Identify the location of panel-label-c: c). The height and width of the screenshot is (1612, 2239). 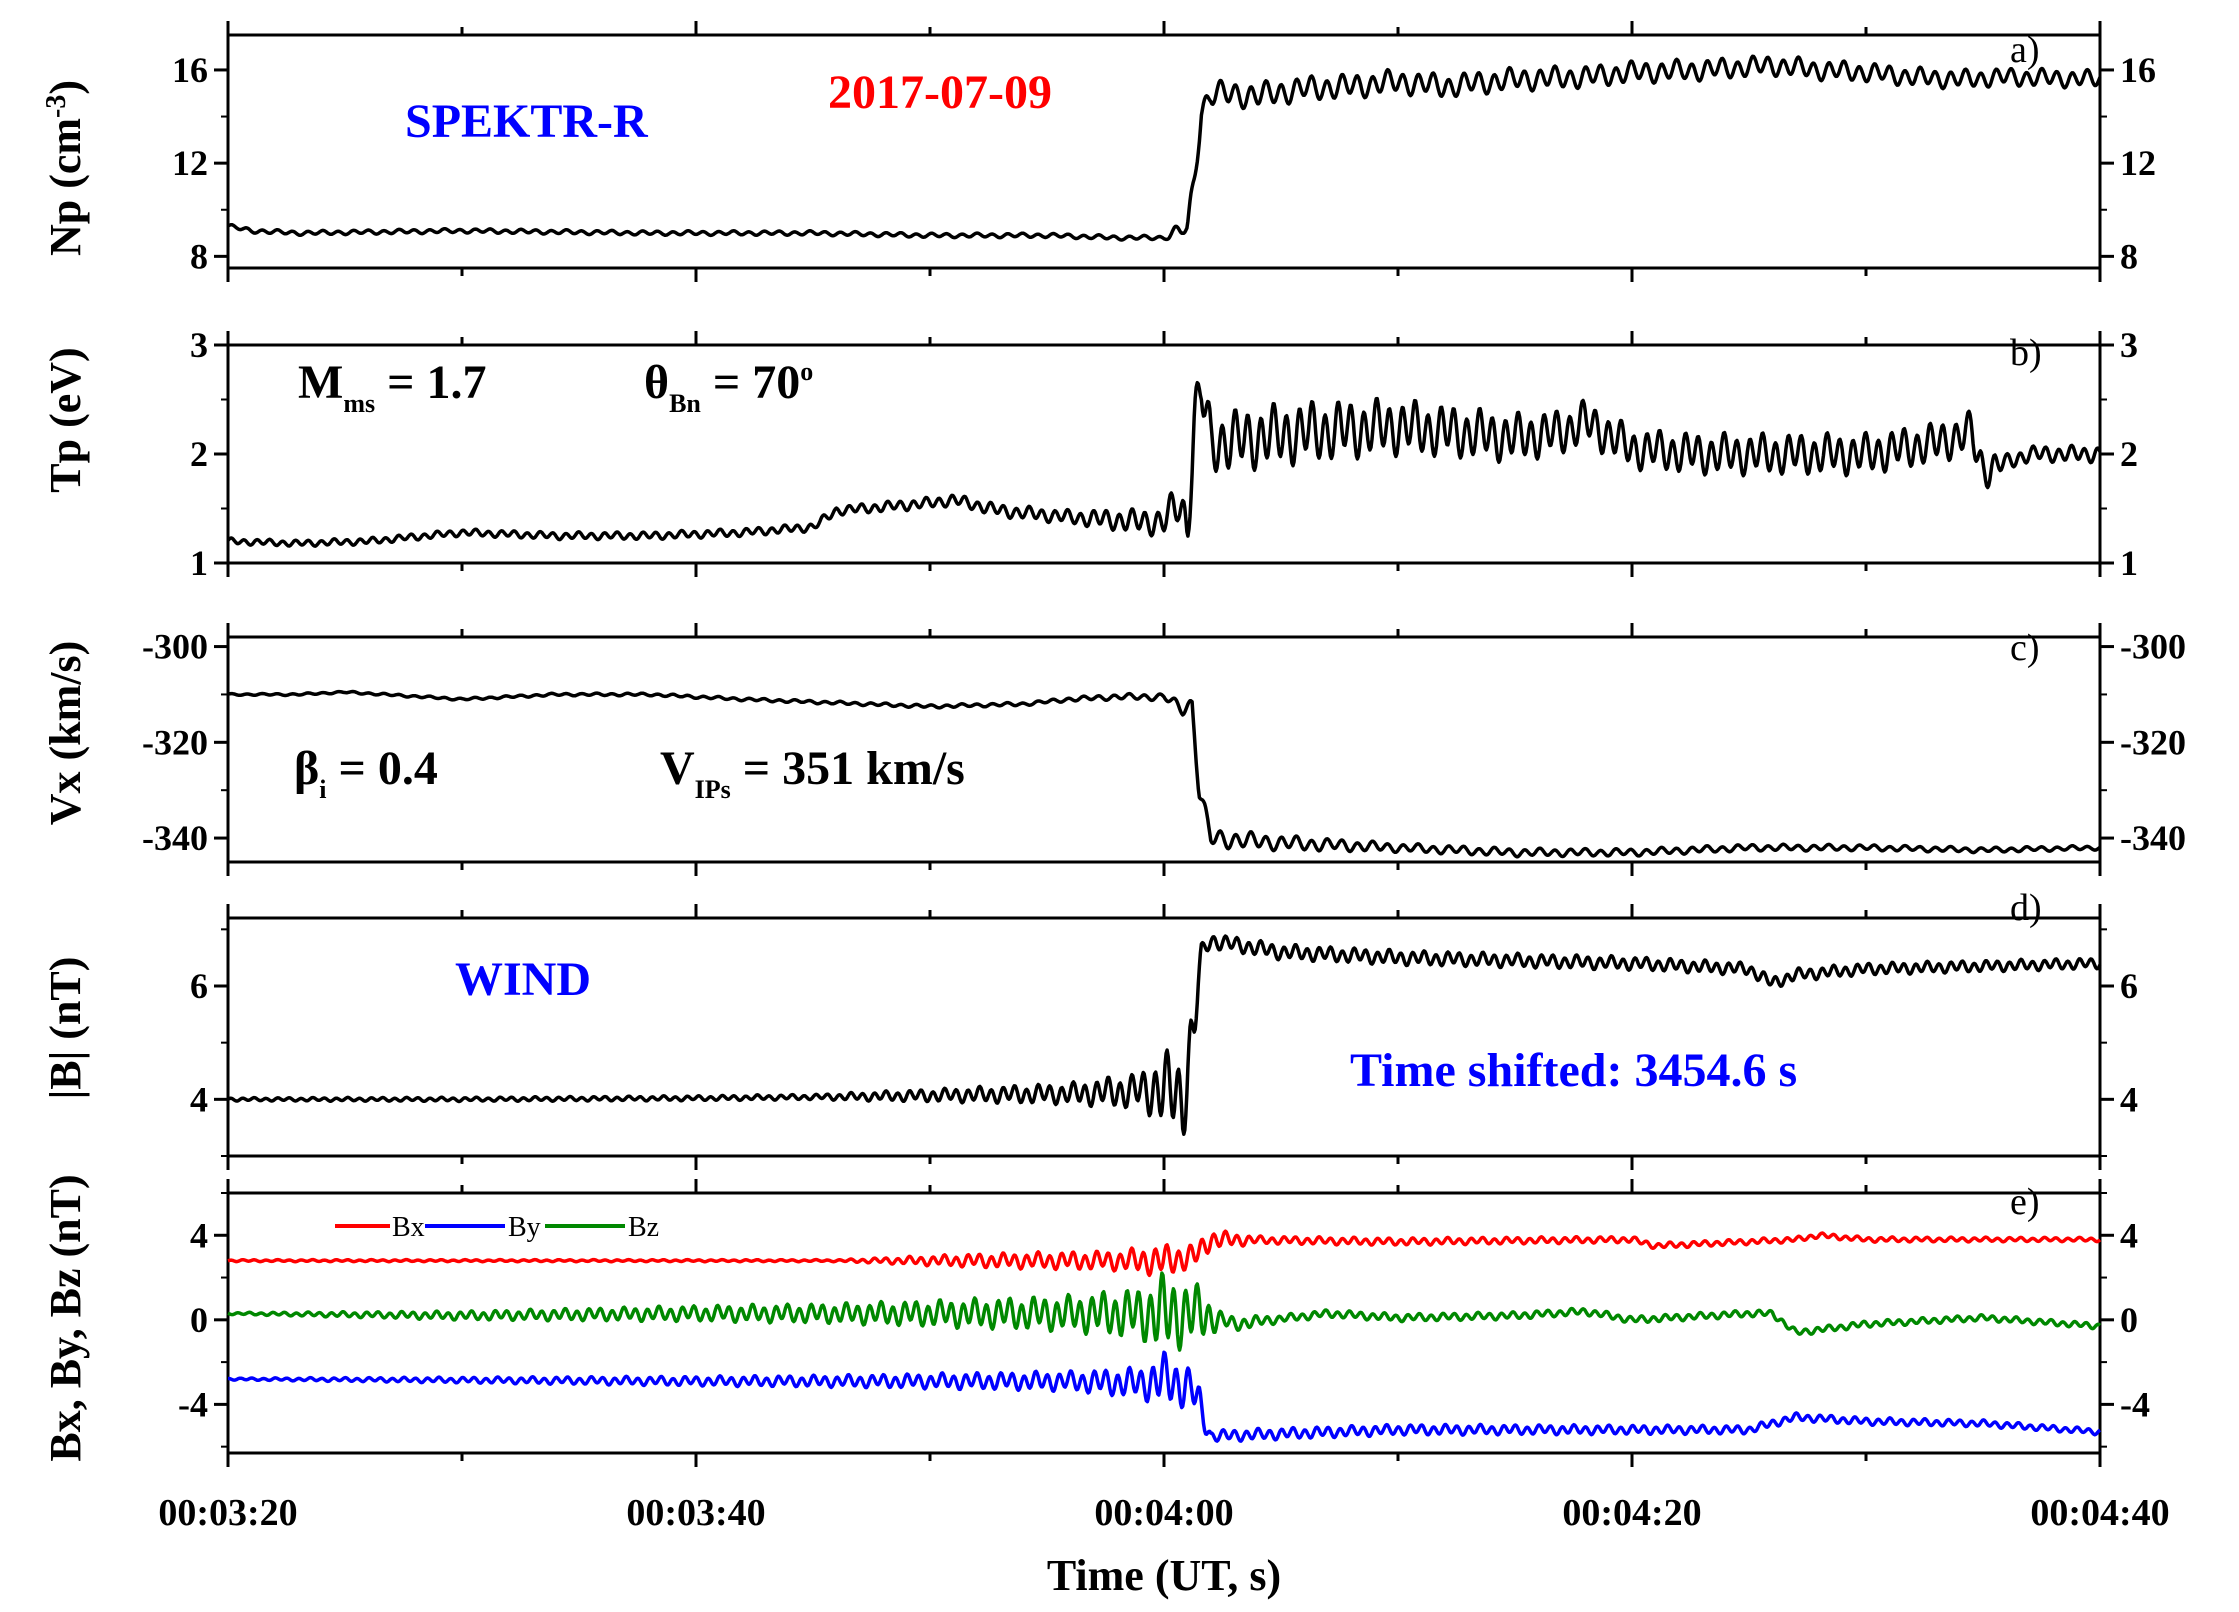
(2025, 648).